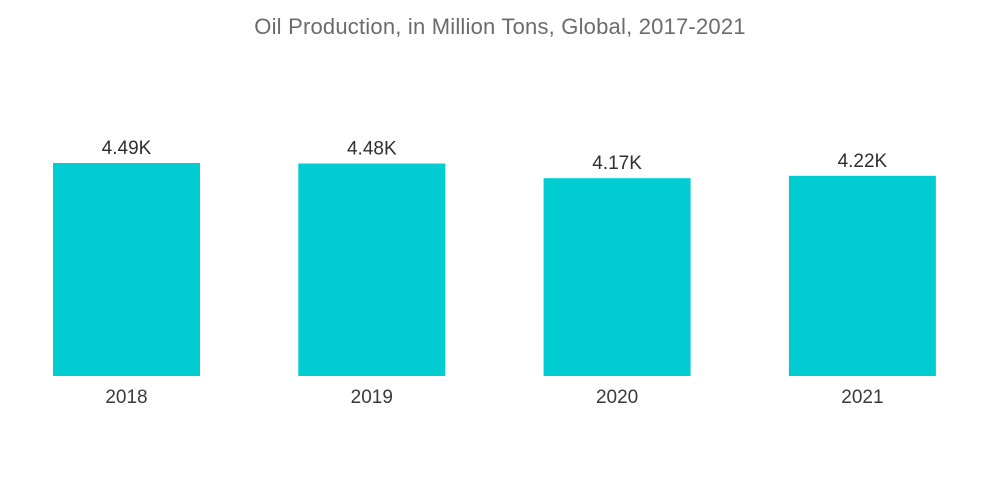 The height and width of the screenshot is (504, 1000). I want to click on x-tick-label-2019: 2019, so click(372, 397).